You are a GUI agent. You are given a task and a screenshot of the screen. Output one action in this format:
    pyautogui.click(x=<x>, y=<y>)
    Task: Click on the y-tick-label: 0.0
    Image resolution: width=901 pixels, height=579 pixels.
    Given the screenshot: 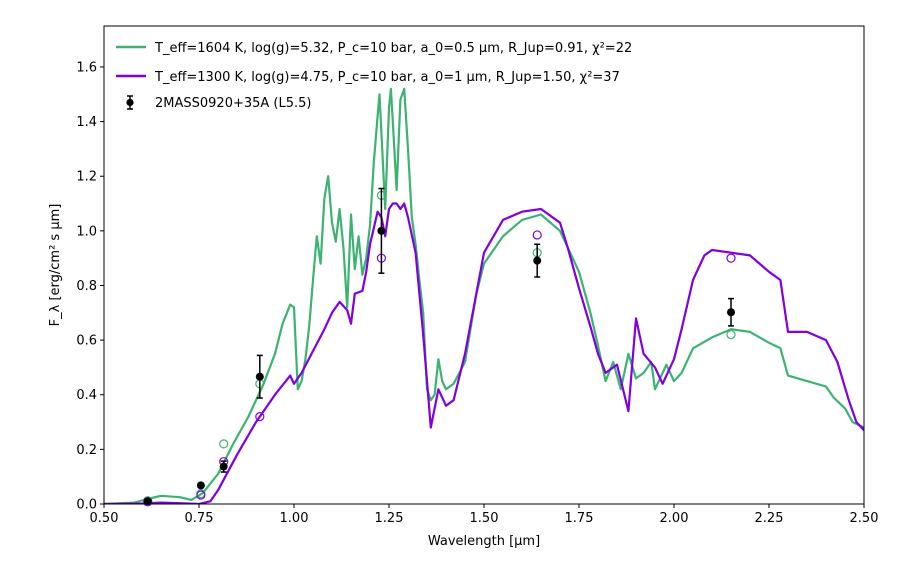 What is the action you would take?
    pyautogui.click(x=86, y=505)
    